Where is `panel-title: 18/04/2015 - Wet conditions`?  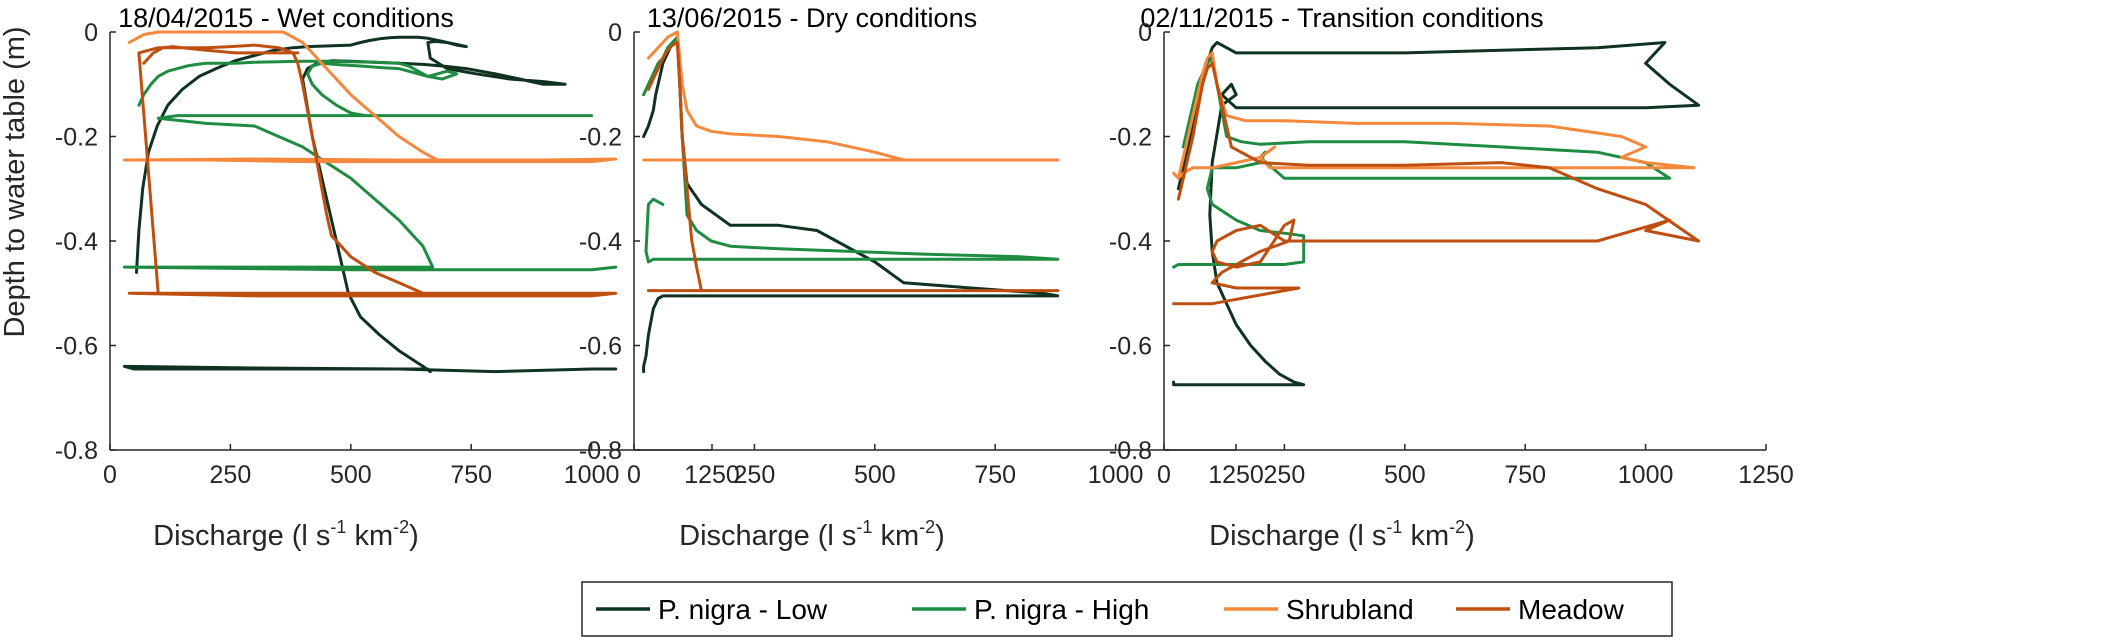 panel-title: 18/04/2015 - Wet conditions is located at coordinates (286, 18).